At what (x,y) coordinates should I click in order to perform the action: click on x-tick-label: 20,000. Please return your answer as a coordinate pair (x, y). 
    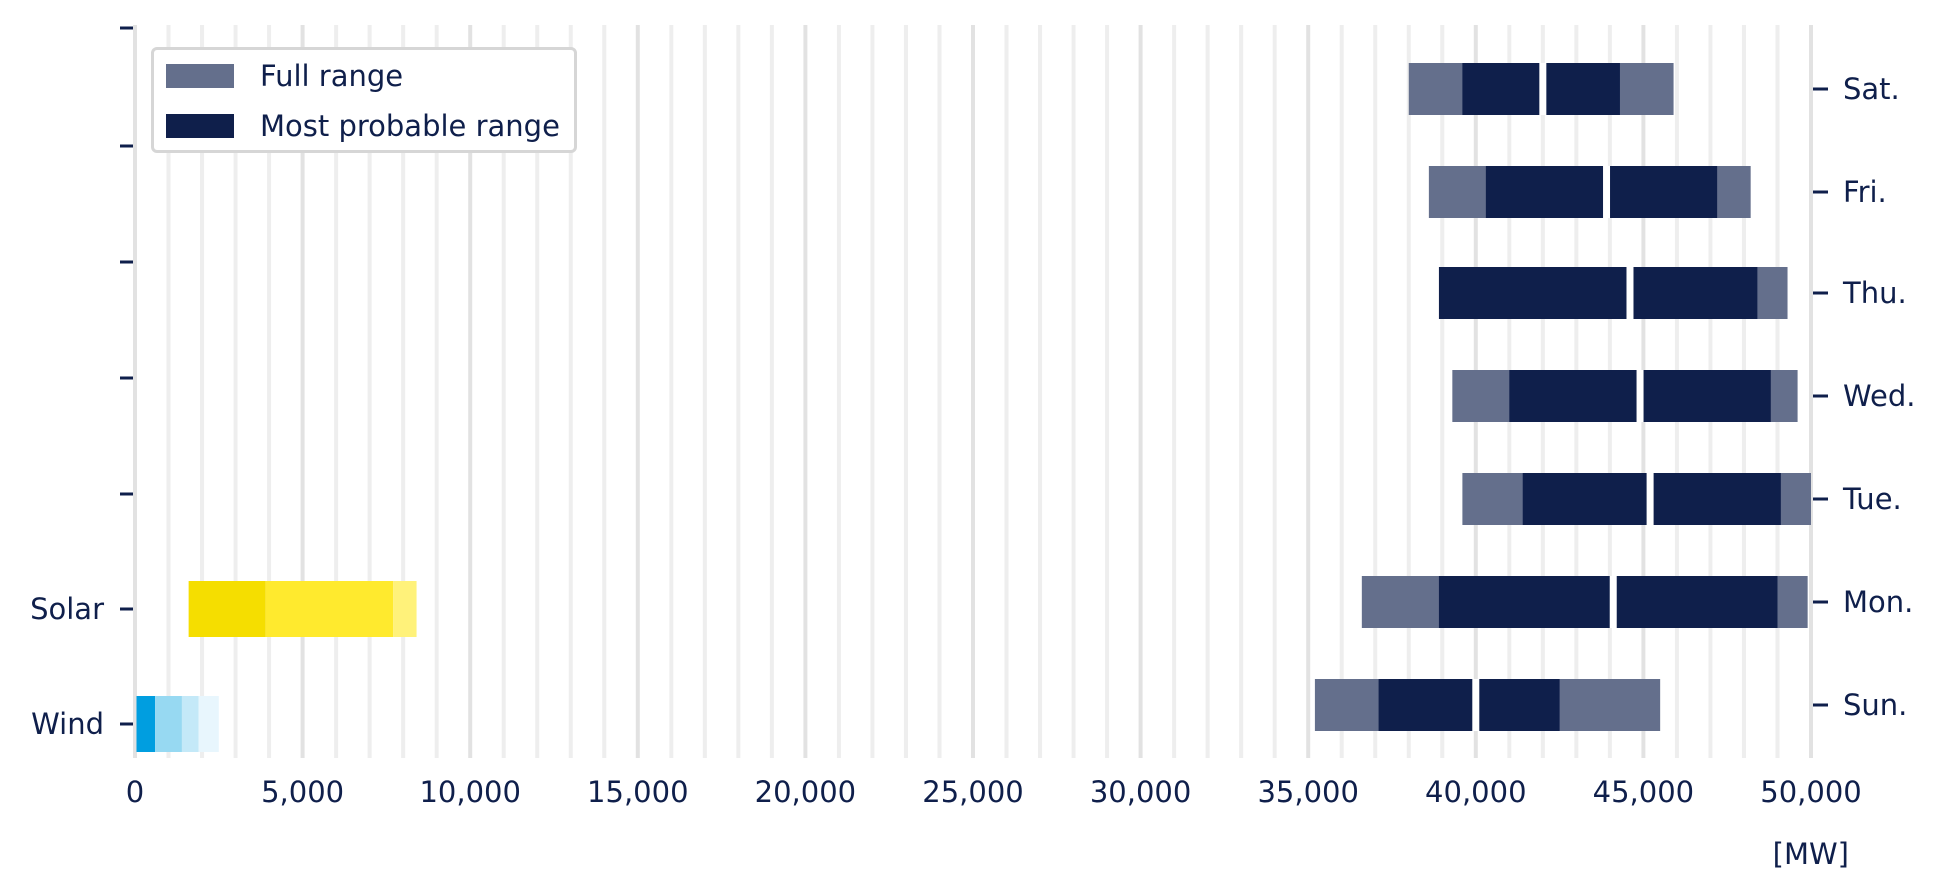
    Looking at the image, I should click on (805, 792).